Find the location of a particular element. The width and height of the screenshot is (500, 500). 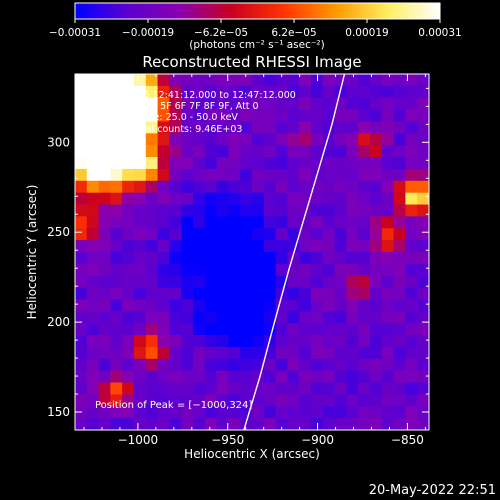

x-tick-label: −900 is located at coordinates (317, 440).